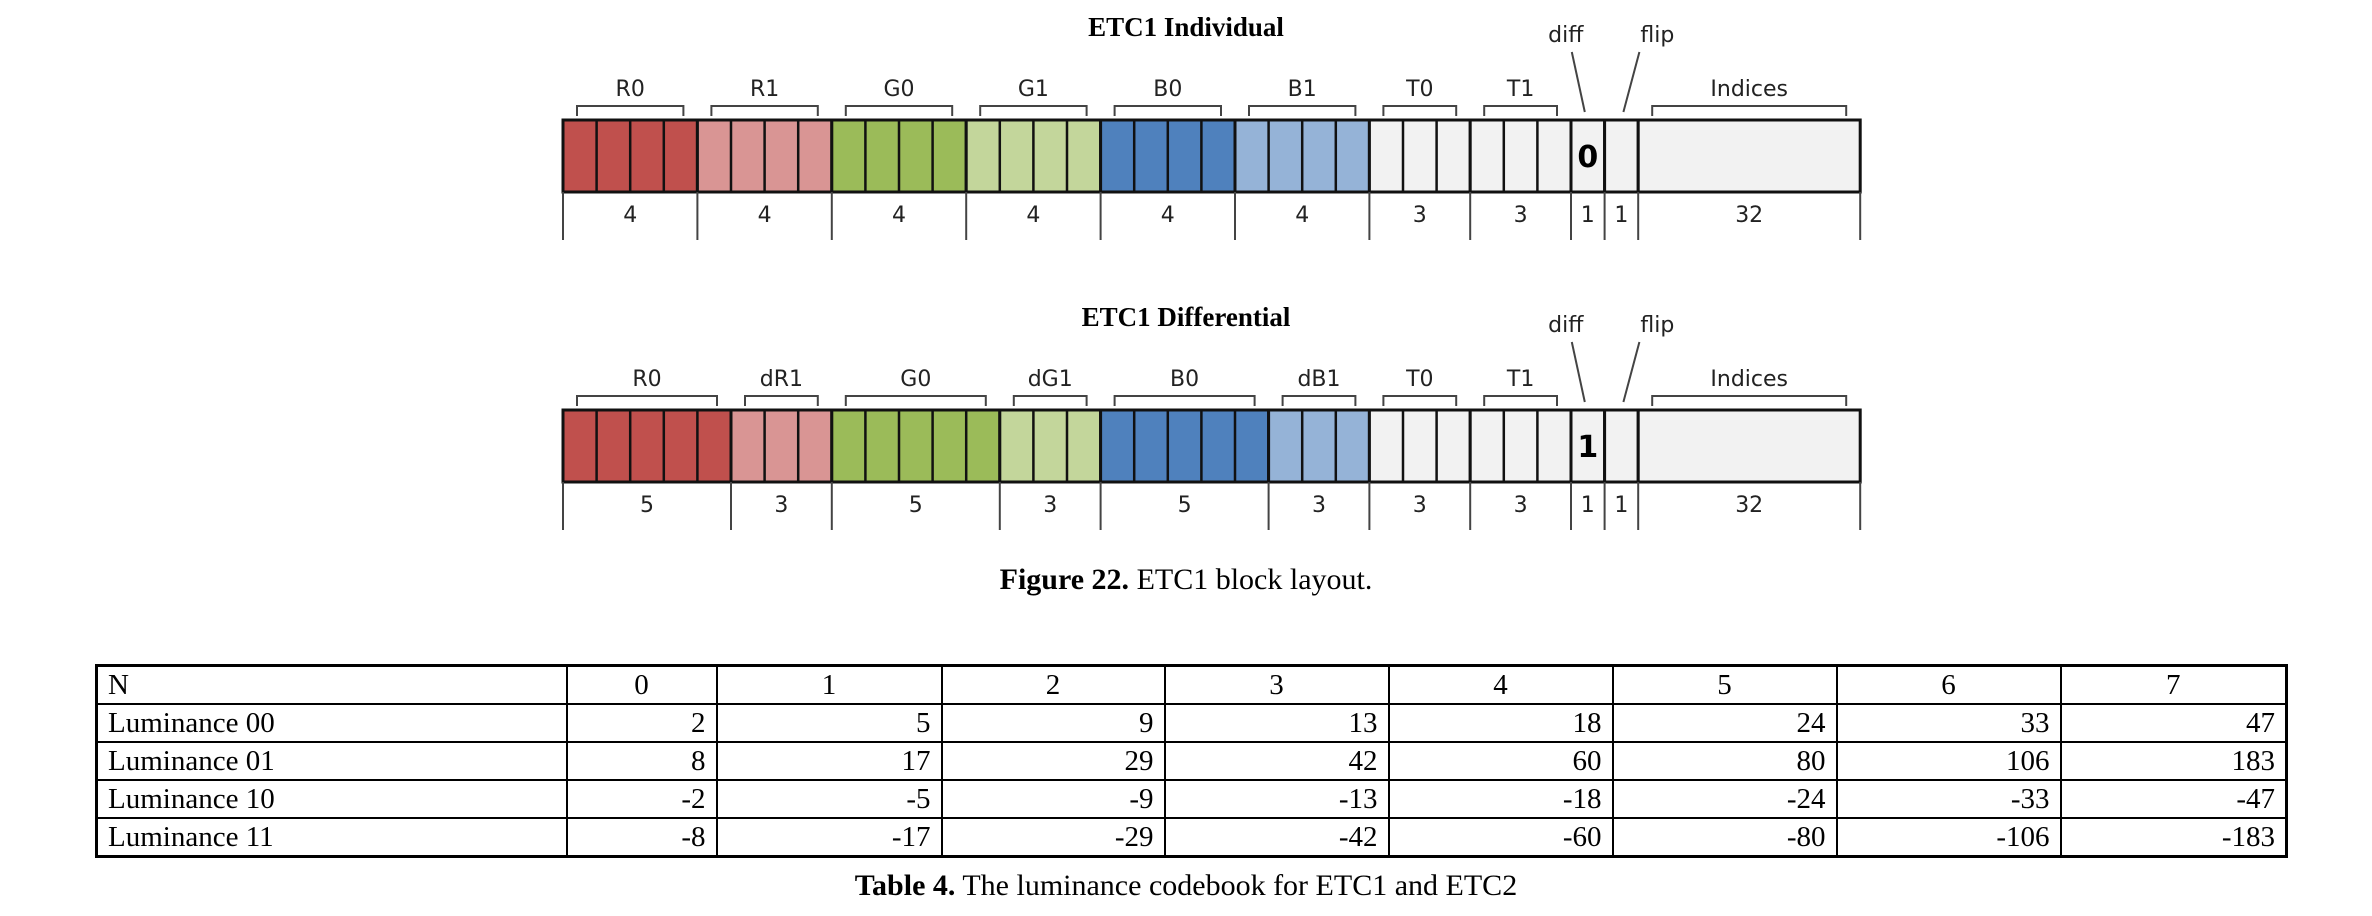  What do you see at coordinates (641, 761) in the screenshot?
I see `table-cell: 8` at bounding box center [641, 761].